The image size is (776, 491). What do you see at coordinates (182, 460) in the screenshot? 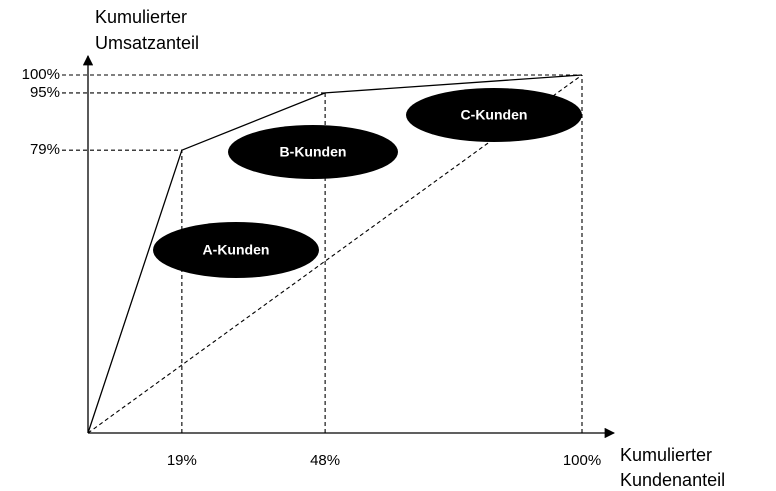
I see `x-tick-label: 19%` at bounding box center [182, 460].